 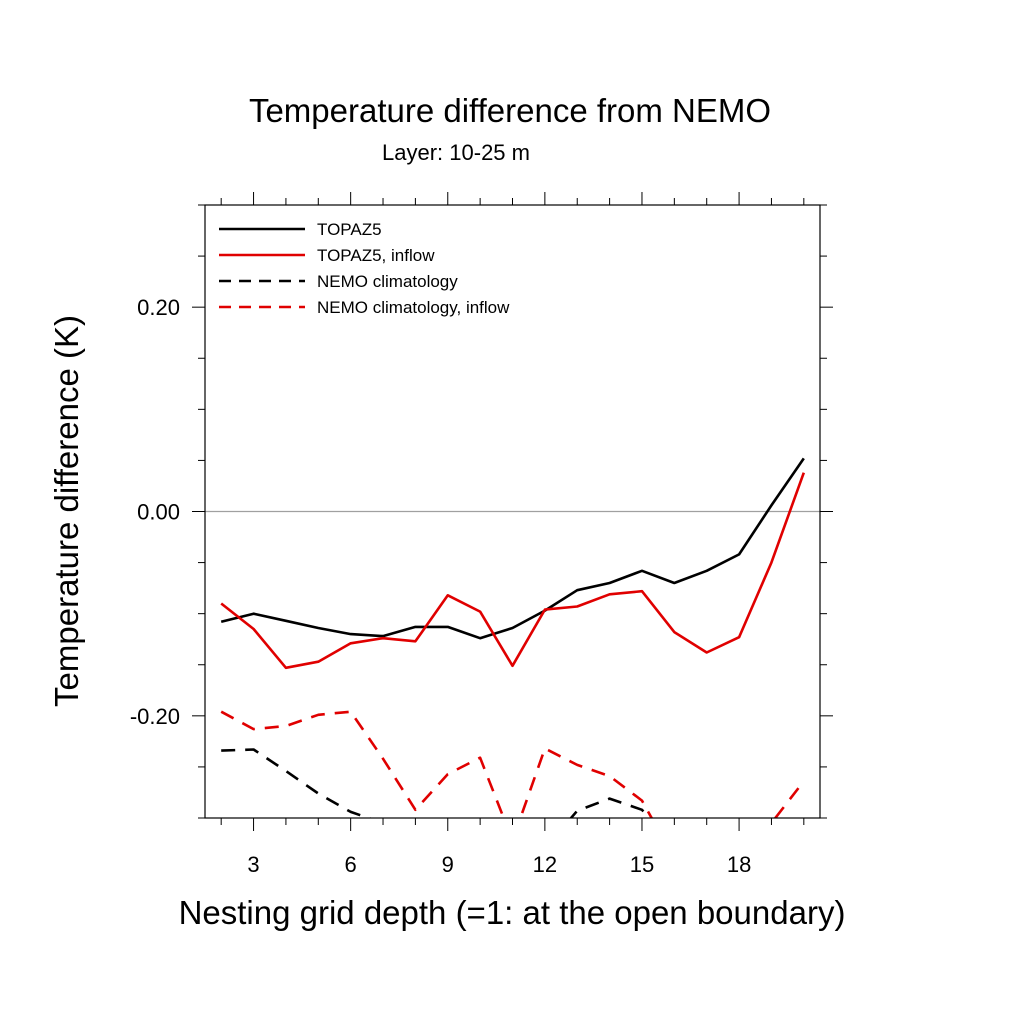 What do you see at coordinates (155, 716) in the screenshot?
I see `y-tick-label: -0.20` at bounding box center [155, 716].